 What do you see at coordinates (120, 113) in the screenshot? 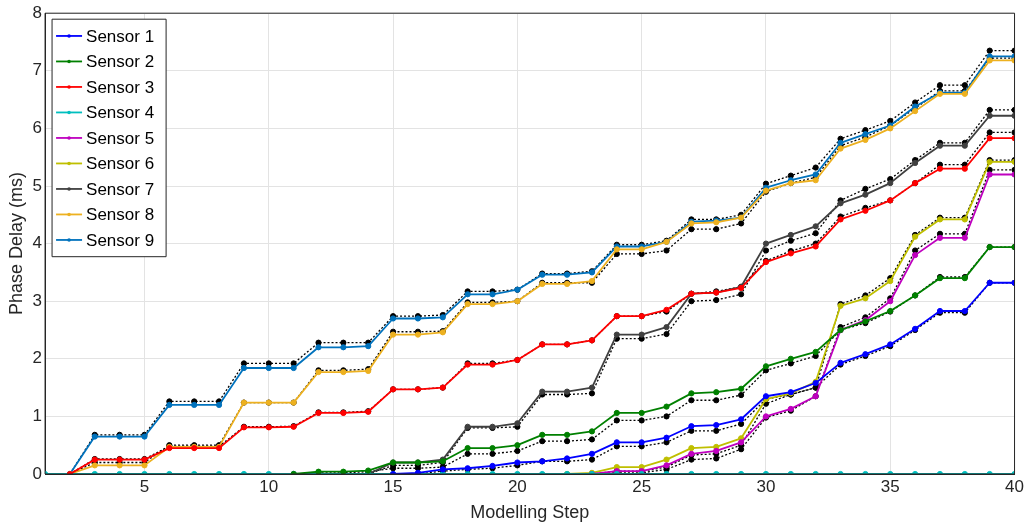
I see `legend-label: Sensor 4` at bounding box center [120, 113].